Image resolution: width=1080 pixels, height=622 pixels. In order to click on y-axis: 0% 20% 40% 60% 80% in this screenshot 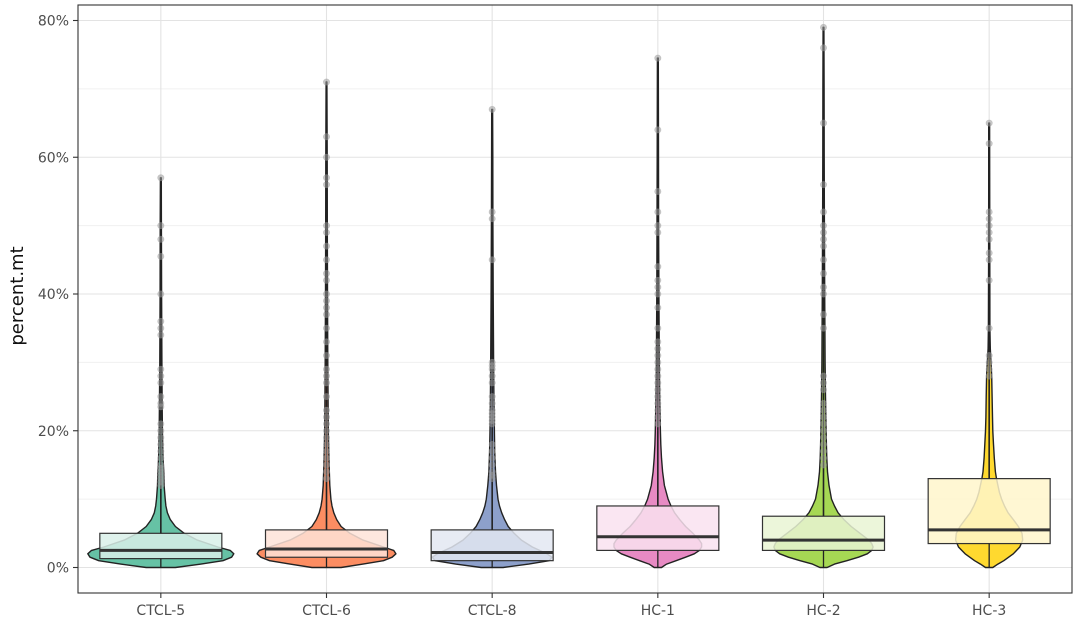, I will do `click(58, 295)`.